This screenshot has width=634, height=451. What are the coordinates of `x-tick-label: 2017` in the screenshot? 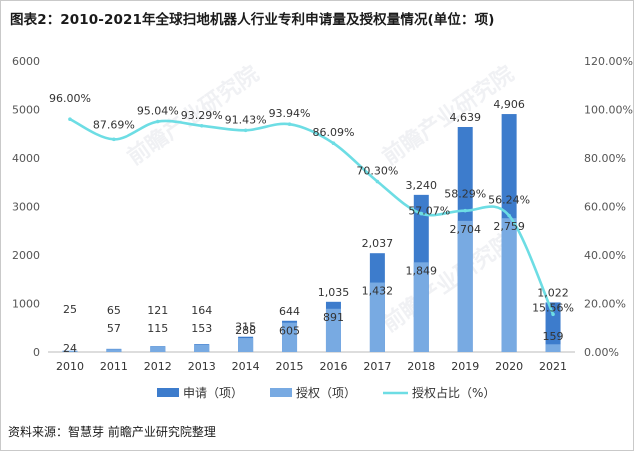 It's located at (377, 366).